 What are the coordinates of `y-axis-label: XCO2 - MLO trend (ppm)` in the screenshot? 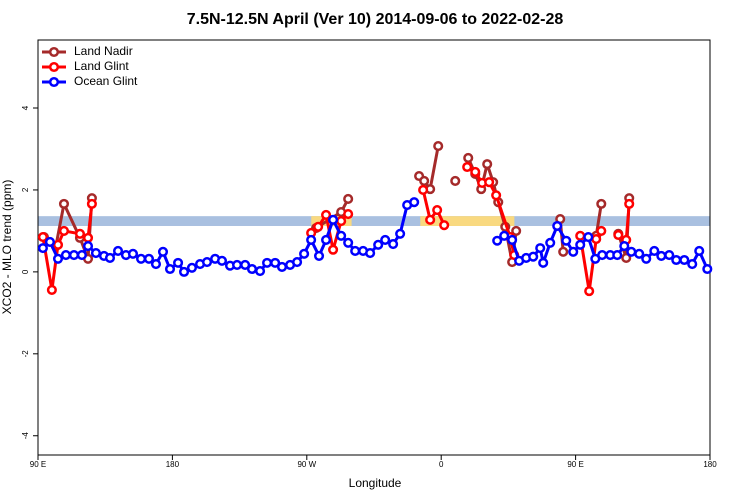 It's located at (7, 247).